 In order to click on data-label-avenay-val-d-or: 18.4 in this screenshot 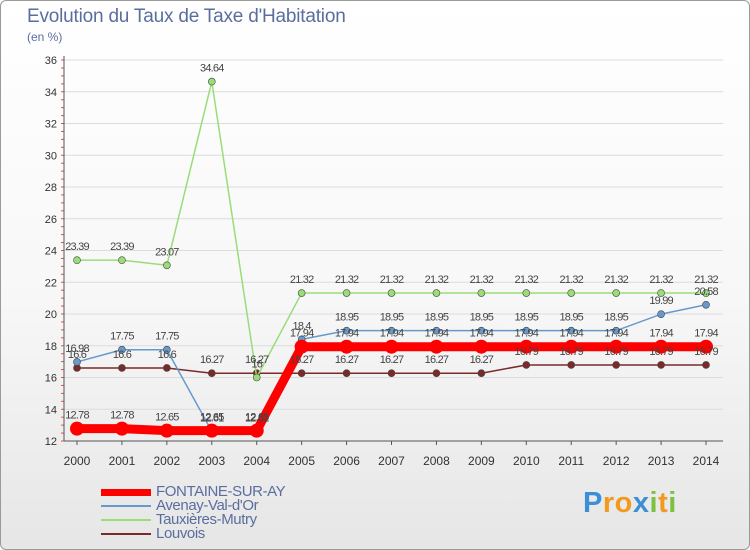, I will do `click(302, 326)`.